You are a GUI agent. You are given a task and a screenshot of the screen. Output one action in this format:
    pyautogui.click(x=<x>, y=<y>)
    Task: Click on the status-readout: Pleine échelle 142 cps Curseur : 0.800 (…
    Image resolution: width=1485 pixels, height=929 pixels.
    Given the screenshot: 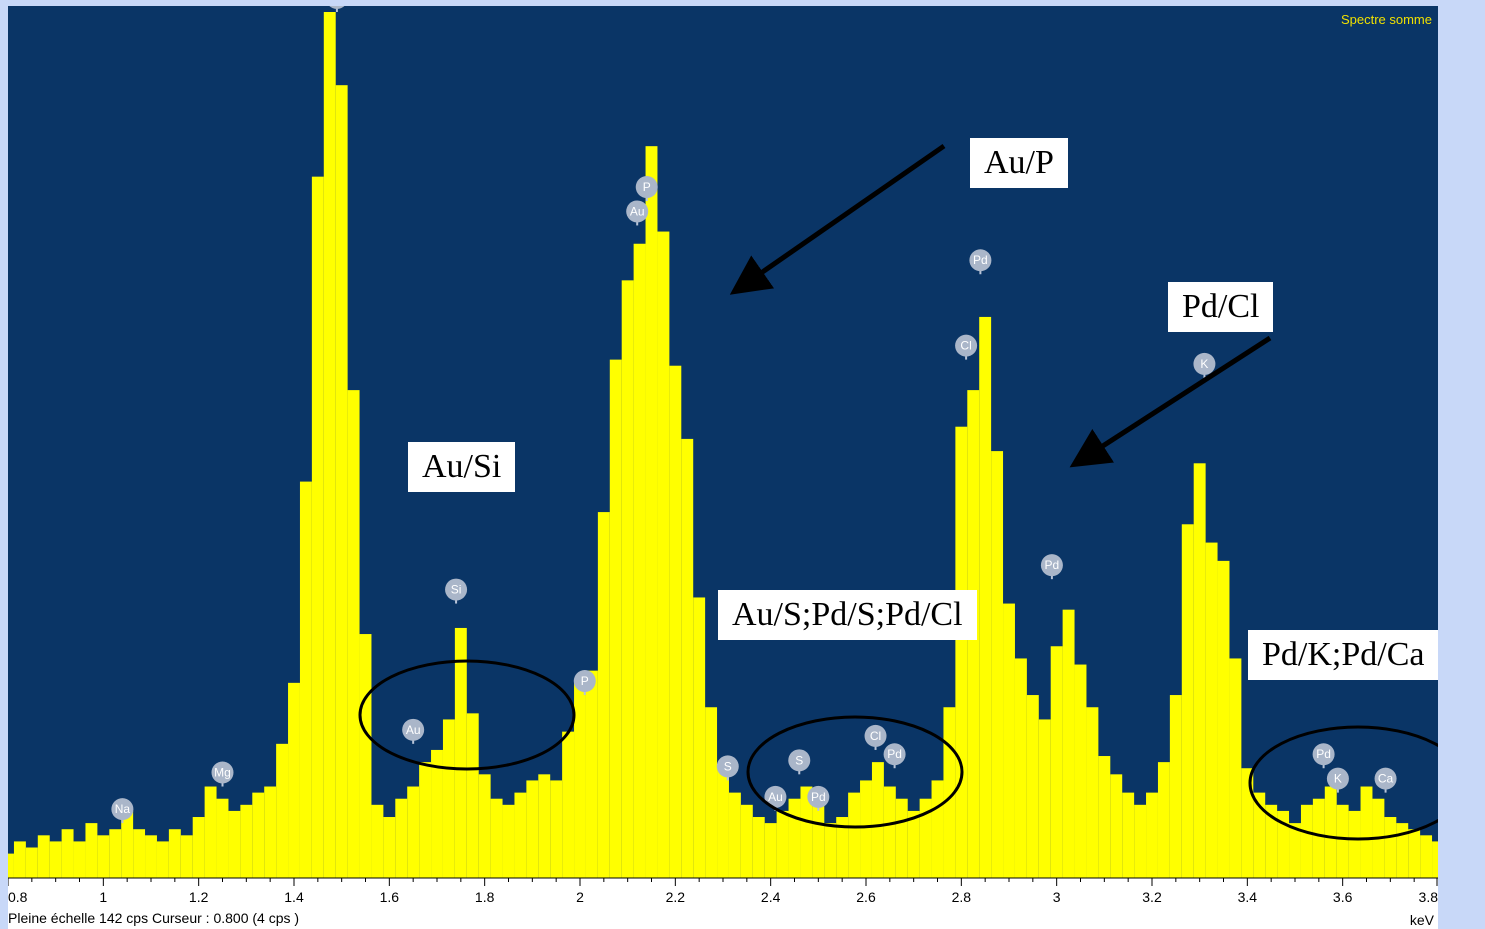 What is the action you would take?
    pyautogui.click(x=154, y=918)
    